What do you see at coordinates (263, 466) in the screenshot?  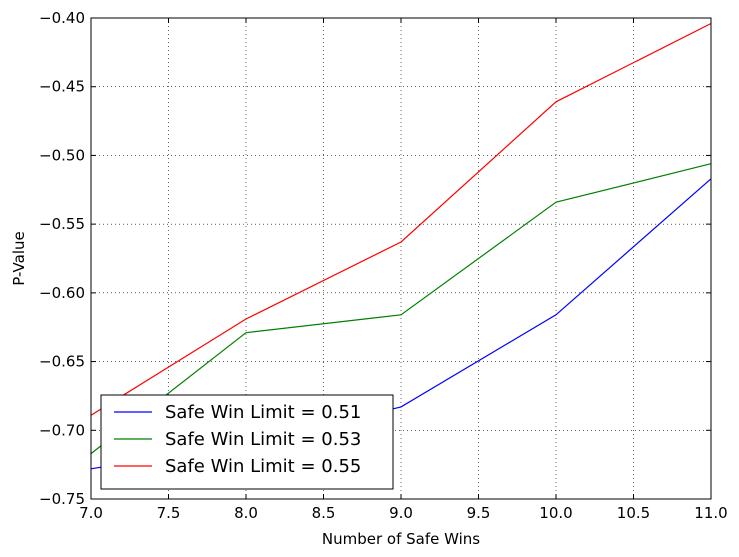 I see `legend-label-2: Safe Win Limit = 0.55` at bounding box center [263, 466].